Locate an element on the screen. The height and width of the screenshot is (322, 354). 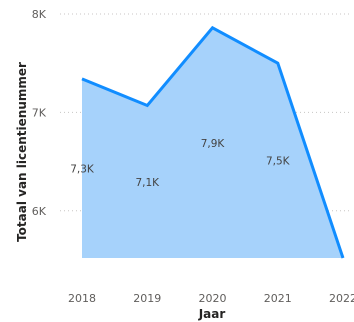
data-labels: 7,3K 7,1K 7,9K 7,5K is located at coordinates (180, 163).